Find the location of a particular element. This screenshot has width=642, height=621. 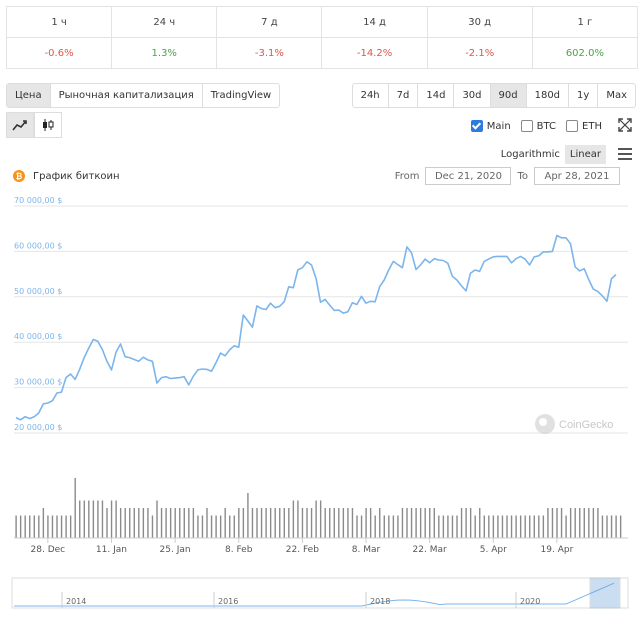

perf-value-14d: -14.2% is located at coordinates (374, 53).